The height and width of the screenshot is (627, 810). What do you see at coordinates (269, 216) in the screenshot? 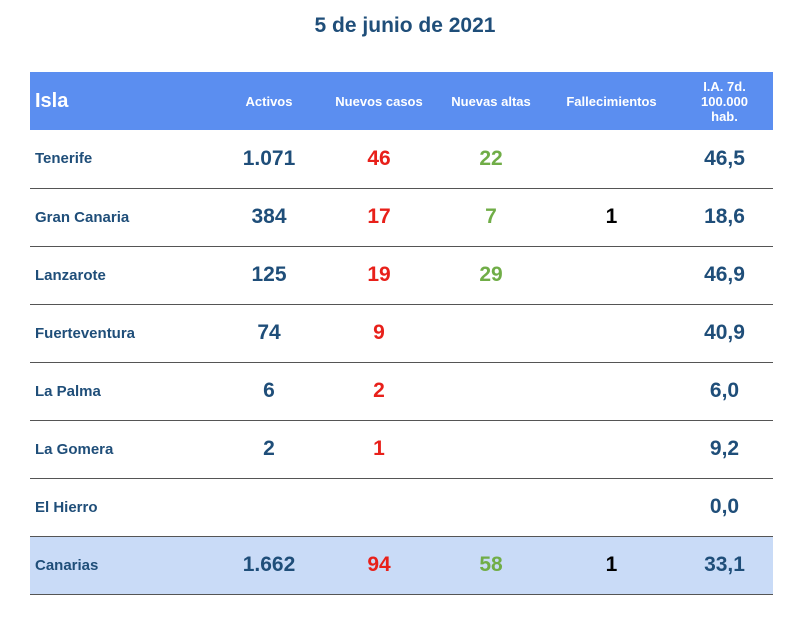
I see `cell-activos: 384` at bounding box center [269, 216].